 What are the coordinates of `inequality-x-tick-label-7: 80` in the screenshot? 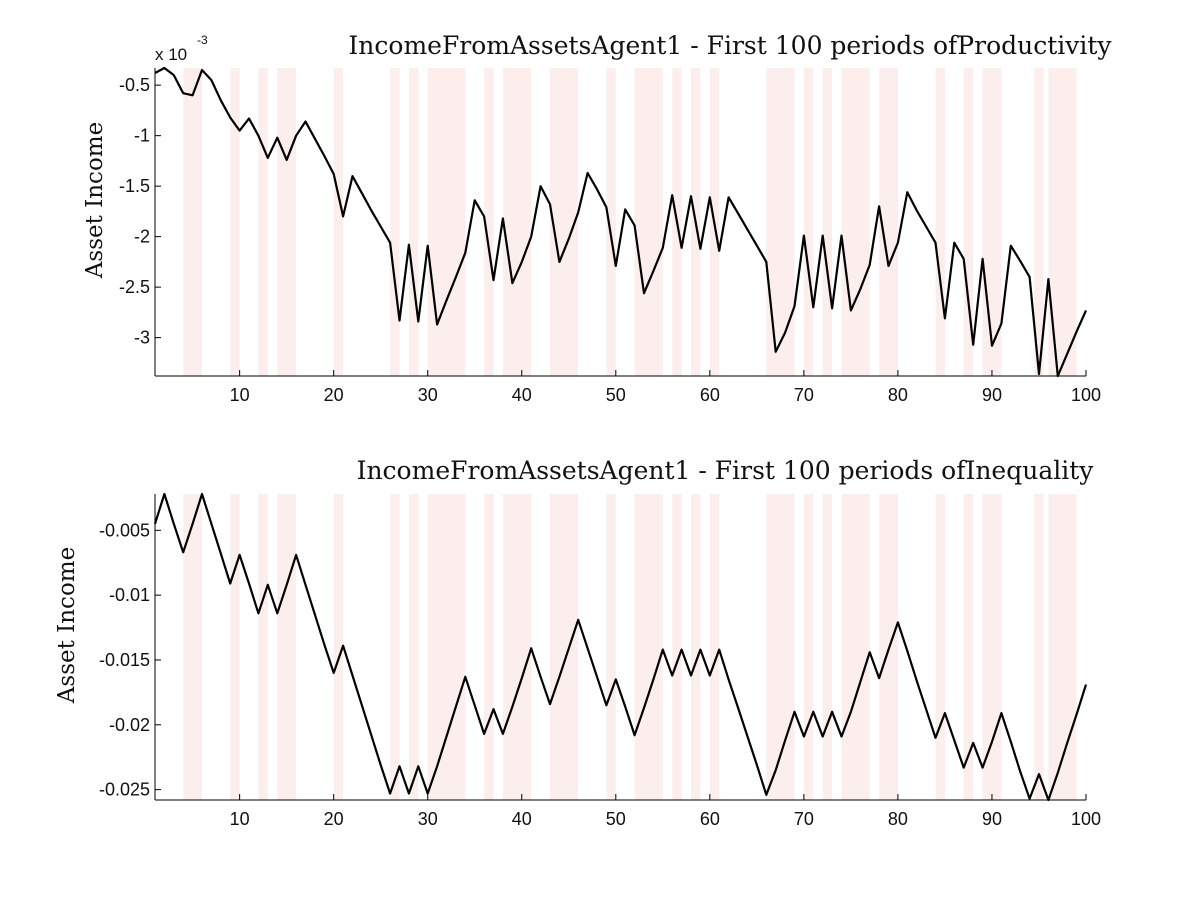 It's located at (898, 819).